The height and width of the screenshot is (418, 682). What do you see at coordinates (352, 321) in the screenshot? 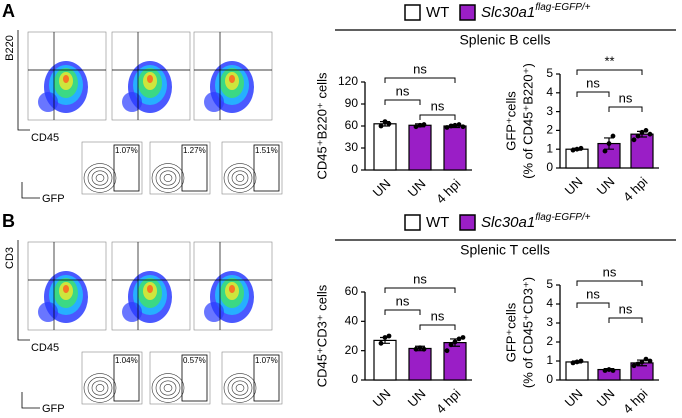
I see `y-tick-label: 40` at bounding box center [352, 321].